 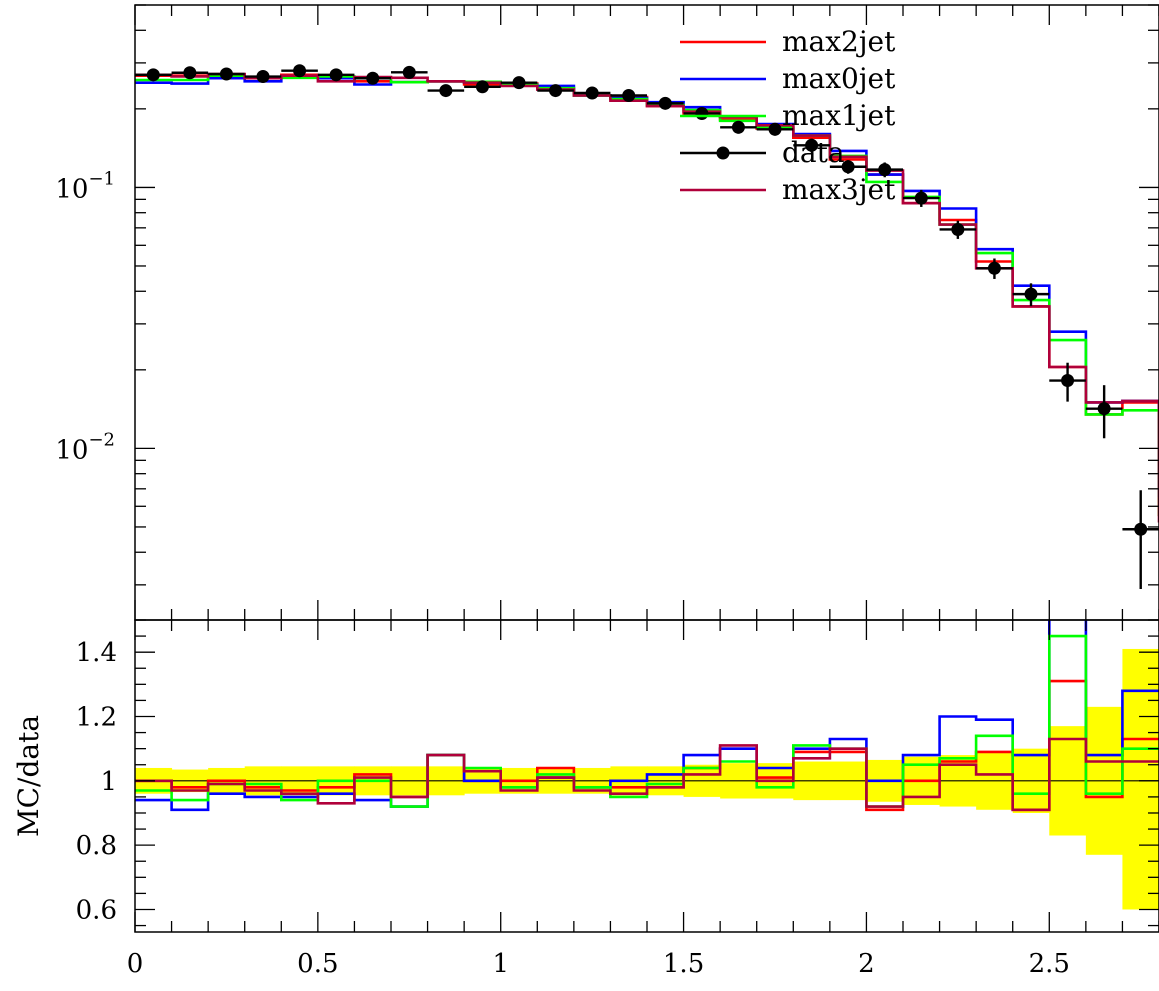 What do you see at coordinates (96, 846) in the screenshot?
I see `ratio-y-tick-label: 0.8` at bounding box center [96, 846].